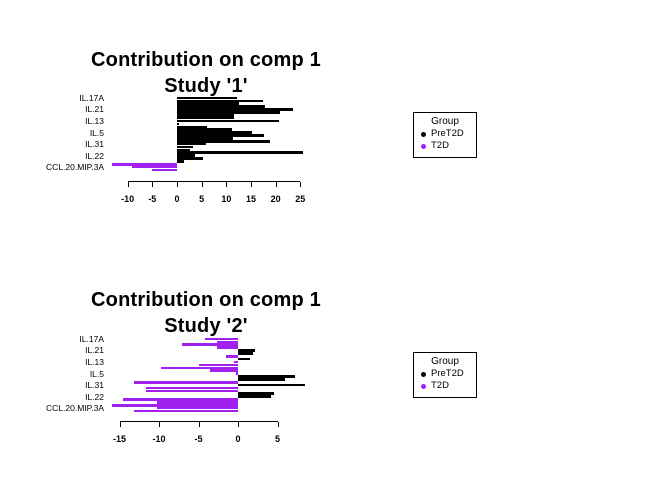  I want to click on chart-subtitle: Study '1', so click(206, 86).